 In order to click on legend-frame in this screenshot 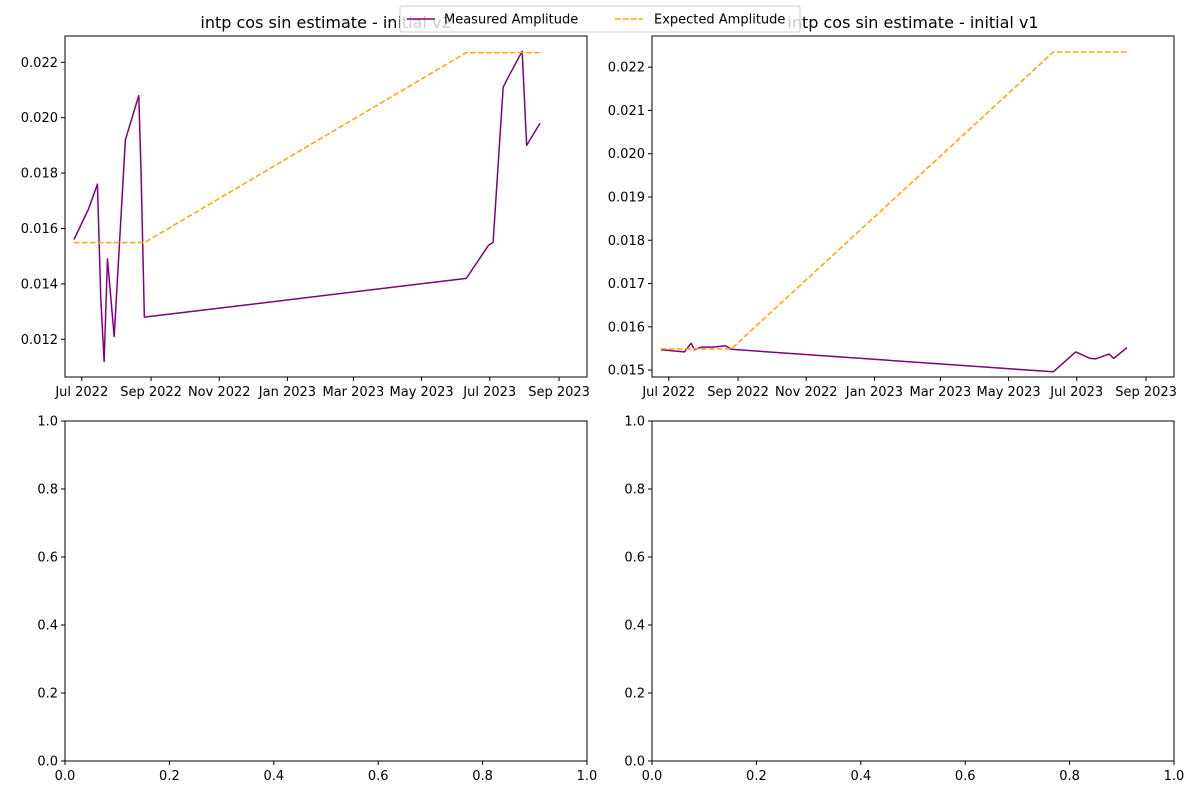, I will do `click(600, 19)`.